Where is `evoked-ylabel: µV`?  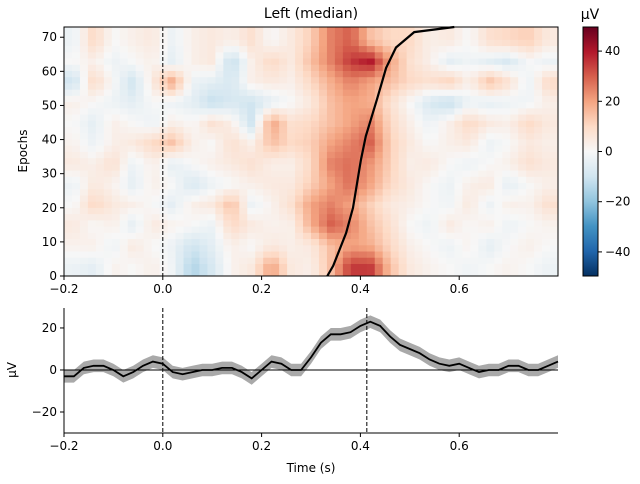
evoked-ylabel: µV is located at coordinates (12, 369).